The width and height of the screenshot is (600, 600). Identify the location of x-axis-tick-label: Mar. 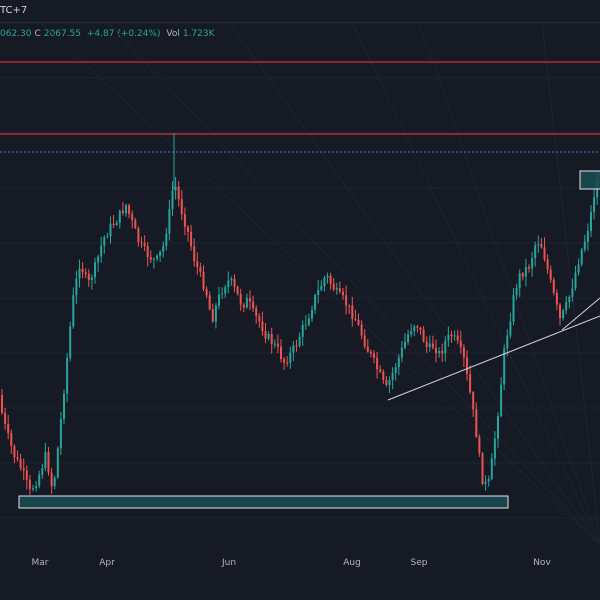
(40, 563).